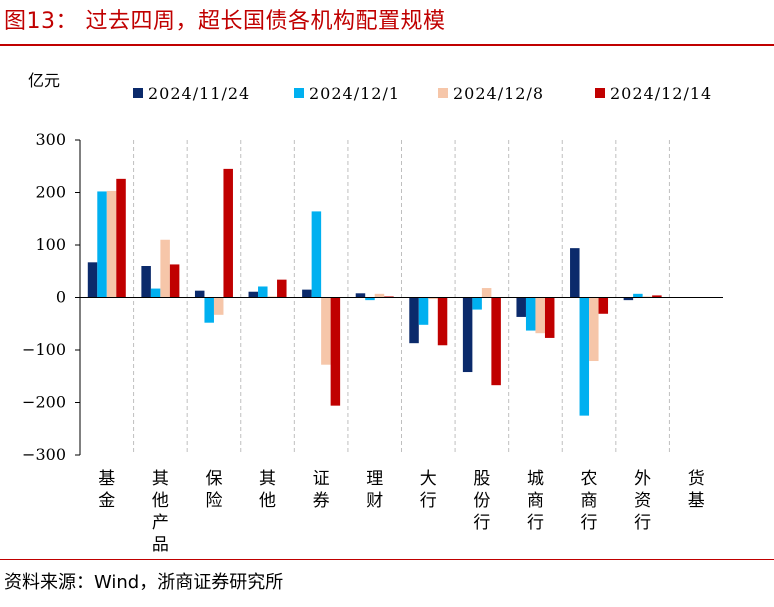 Image resolution: width=774 pixels, height=607 pixels. What do you see at coordinates (225, 21) in the screenshot?
I see `figure-title: 图13： 过去四周，超长国债各机构配置规模` at bounding box center [225, 21].